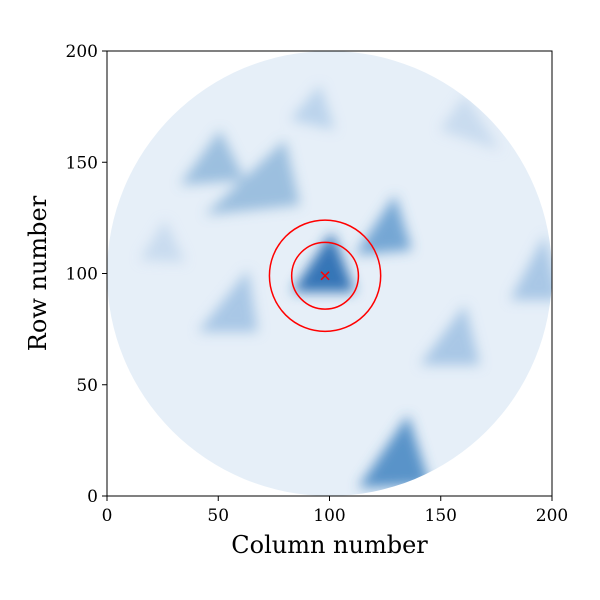 The height and width of the screenshot is (600, 600). What do you see at coordinates (38, 273) in the screenshot?
I see `y-axis-label: Row number` at bounding box center [38, 273].